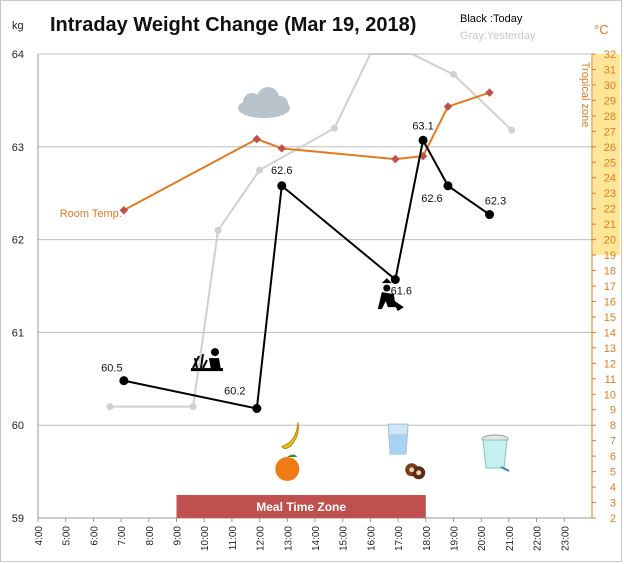 This screenshot has height=564, width=624. Describe the element at coordinates (111, 369) in the screenshot. I see `today-data-label: 60.5` at that location.